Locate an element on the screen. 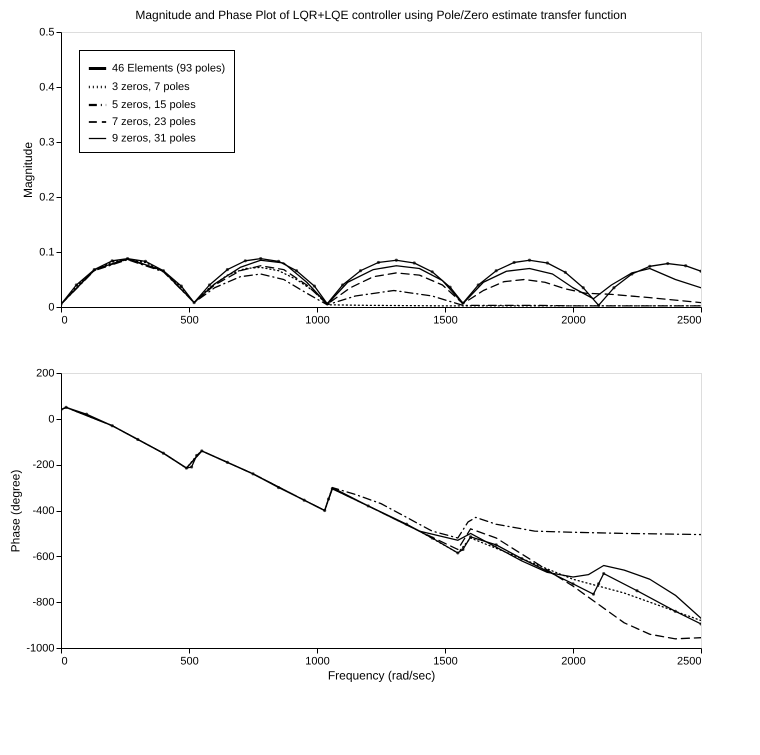 This screenshot has width=760, height=755. legend-label: 7 zeros, 23 poles is located at coordinates (154, 122).